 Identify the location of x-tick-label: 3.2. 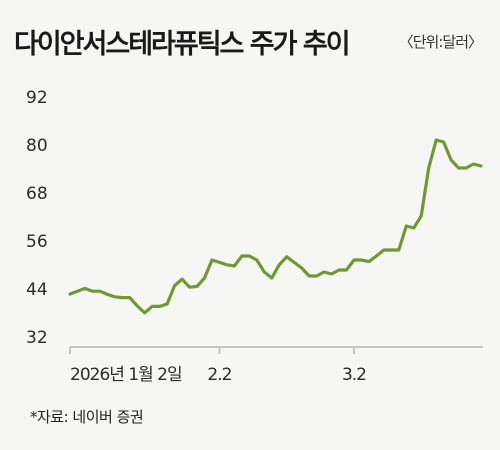
(354, 375).